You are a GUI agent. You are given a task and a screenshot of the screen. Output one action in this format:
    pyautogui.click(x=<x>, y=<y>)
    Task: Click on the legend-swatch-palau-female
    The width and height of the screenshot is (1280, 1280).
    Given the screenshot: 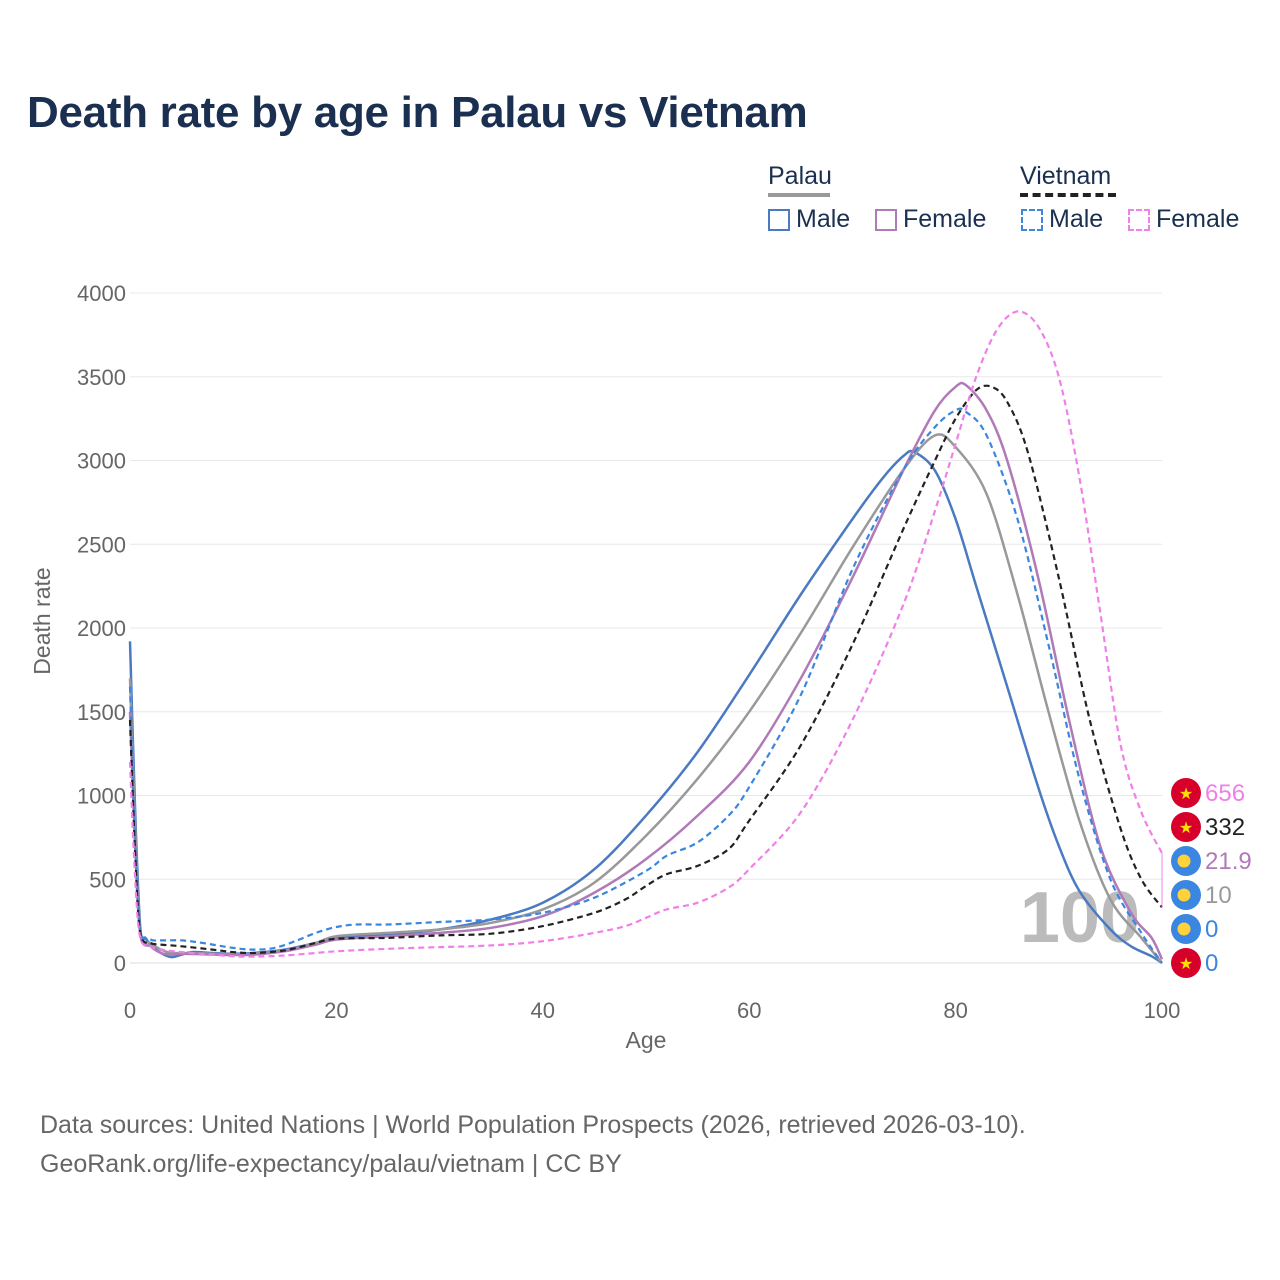 What is the action you would take?
    pyautogui.click(x=886, y=219)
    